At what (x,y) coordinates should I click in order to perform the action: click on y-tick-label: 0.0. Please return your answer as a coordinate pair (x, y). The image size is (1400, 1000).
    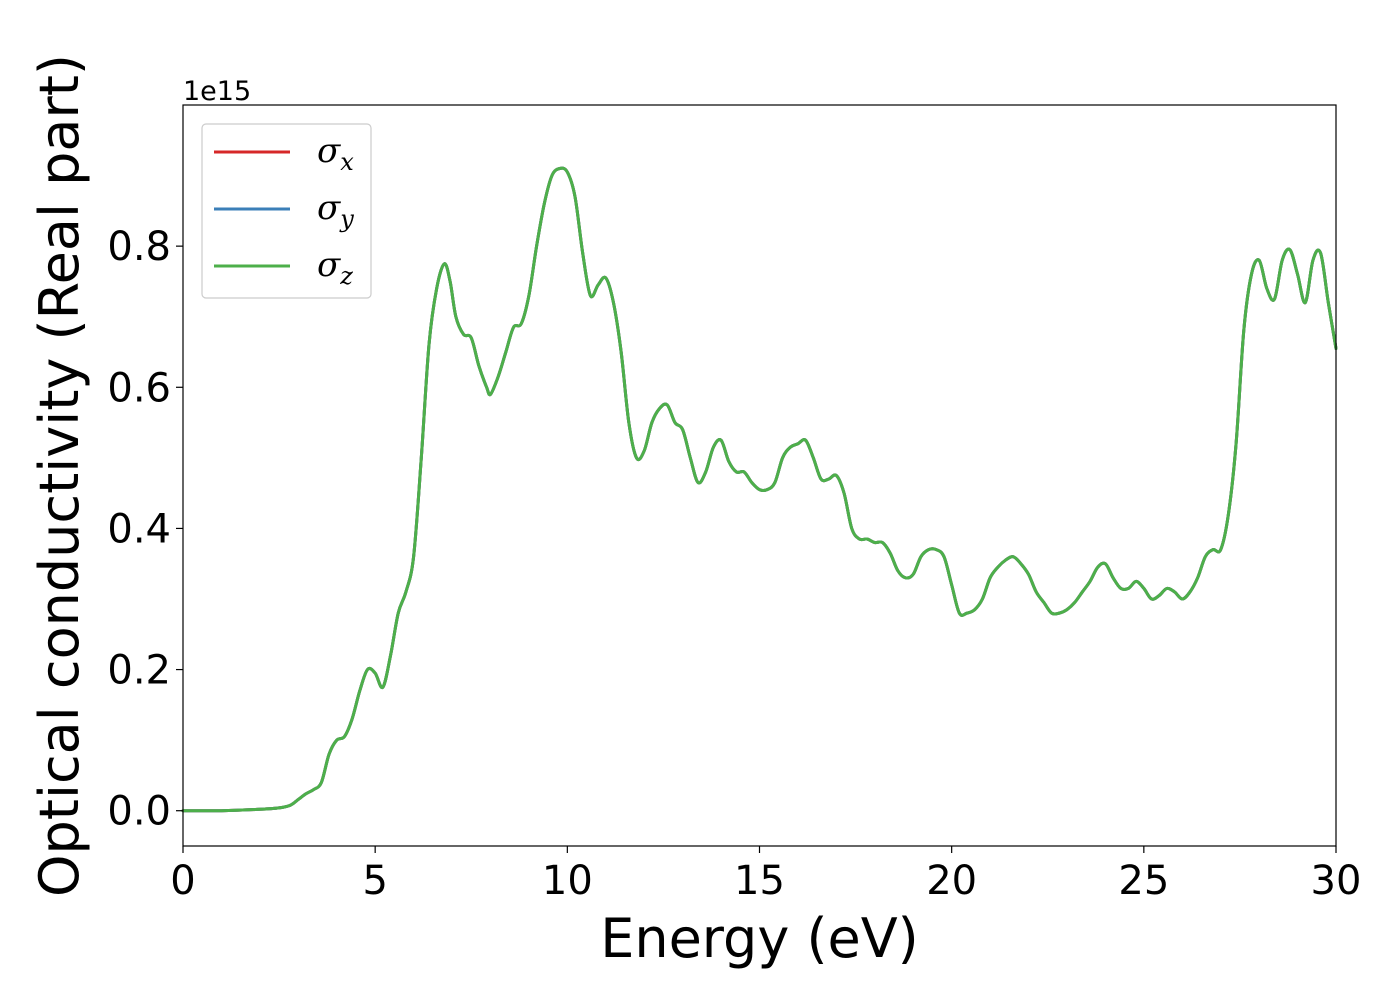
    Looking at the image, I should click on (139, 812).